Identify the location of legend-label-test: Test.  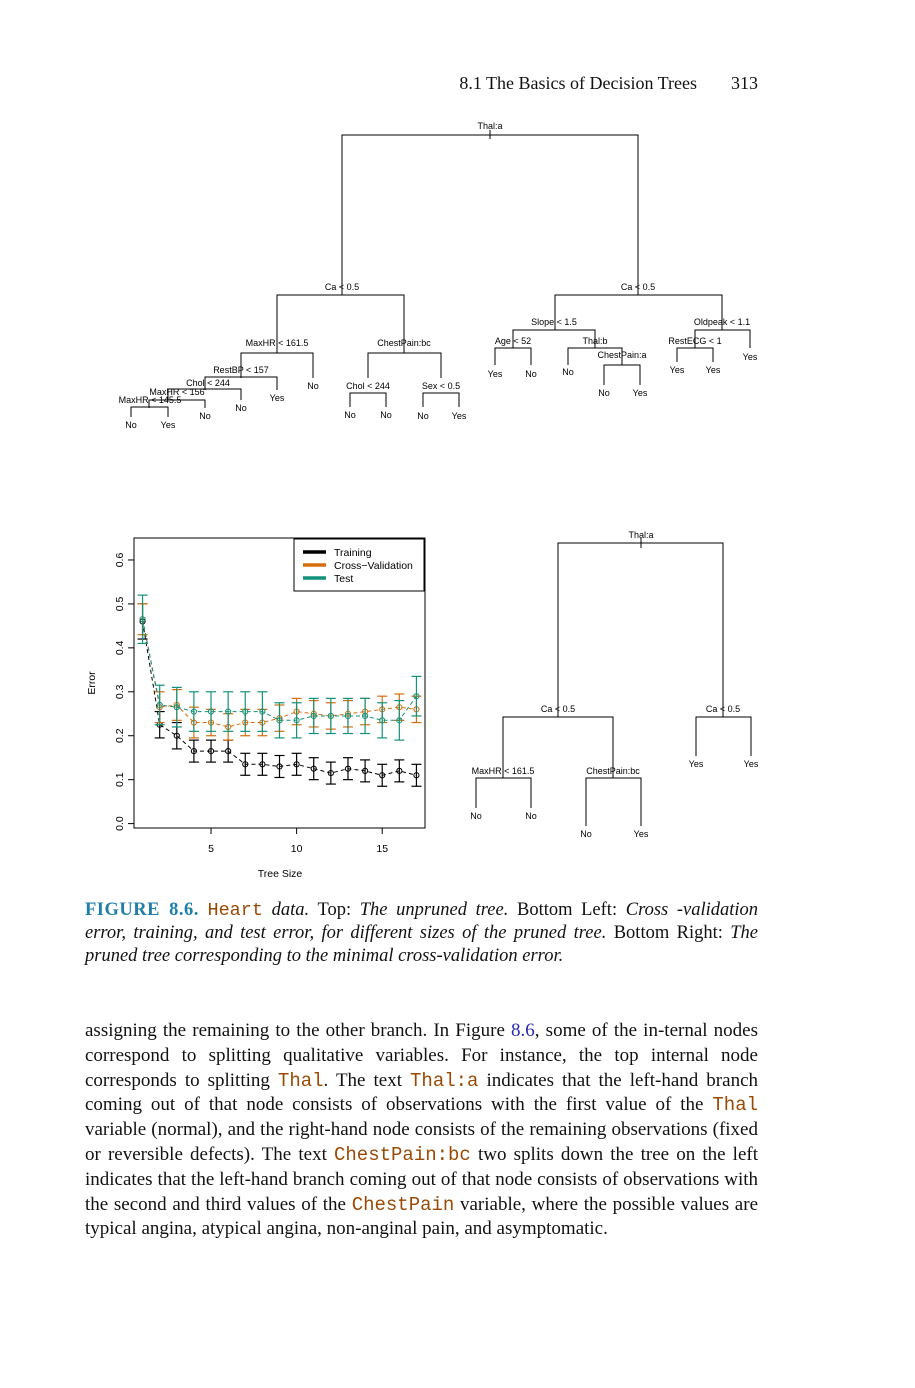
(343, 579).